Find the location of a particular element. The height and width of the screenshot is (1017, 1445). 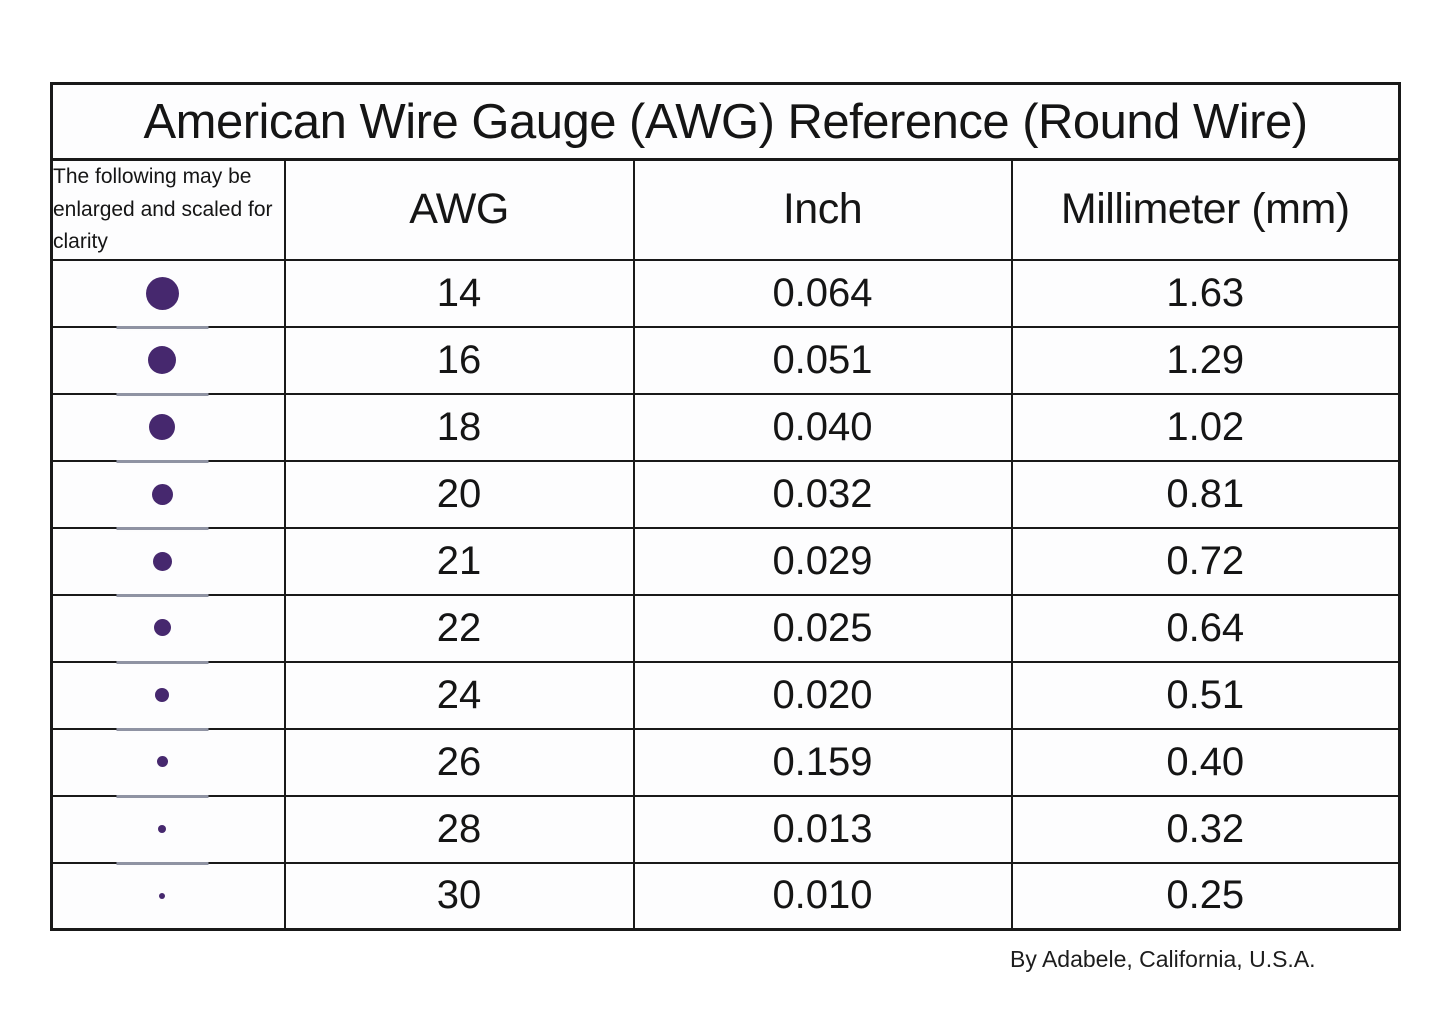

mm-cell: 1.02 is located at coordinates (1205, 427).